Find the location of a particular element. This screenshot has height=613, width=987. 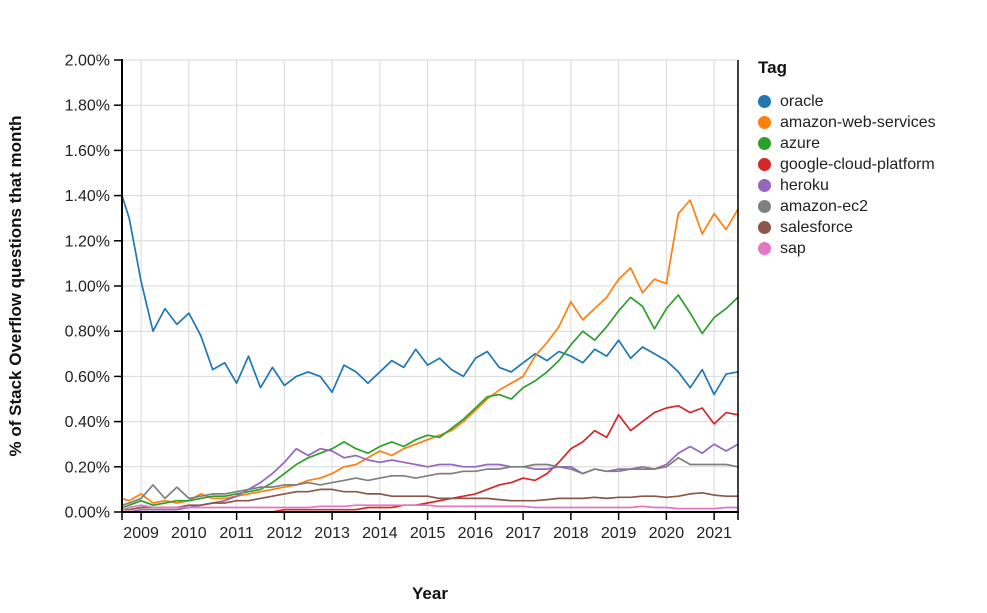

x-tick-label: 2014 is located at coordinates (380, 533).